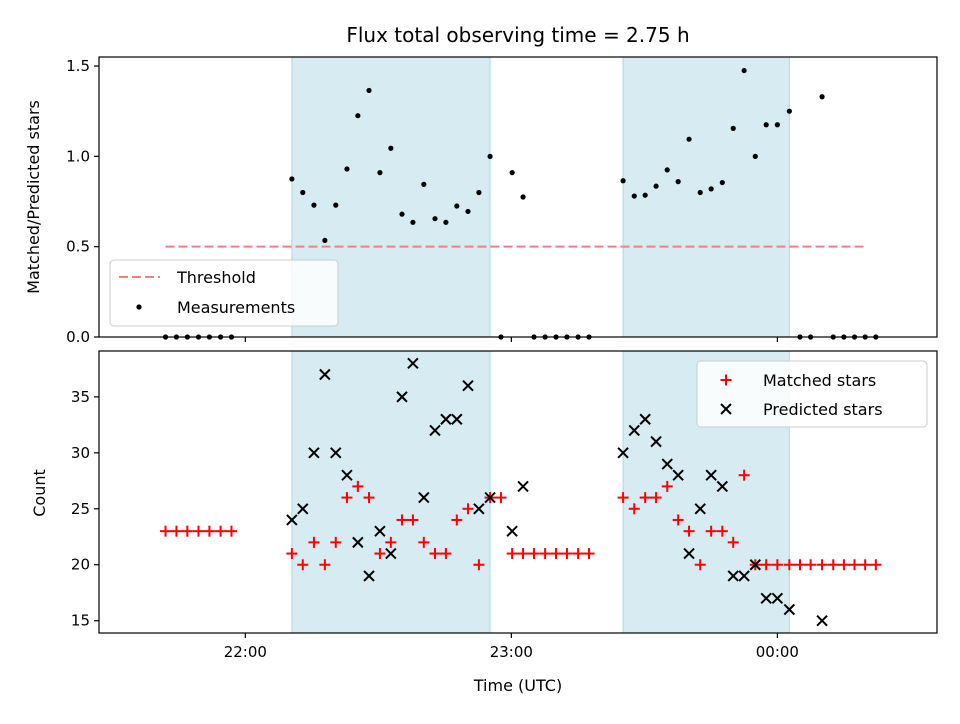 The image size is (960, 724). Describe the element at coordinates (78, 247) in the screenshot. I see `top-ytick-label: 0.5` at that location.